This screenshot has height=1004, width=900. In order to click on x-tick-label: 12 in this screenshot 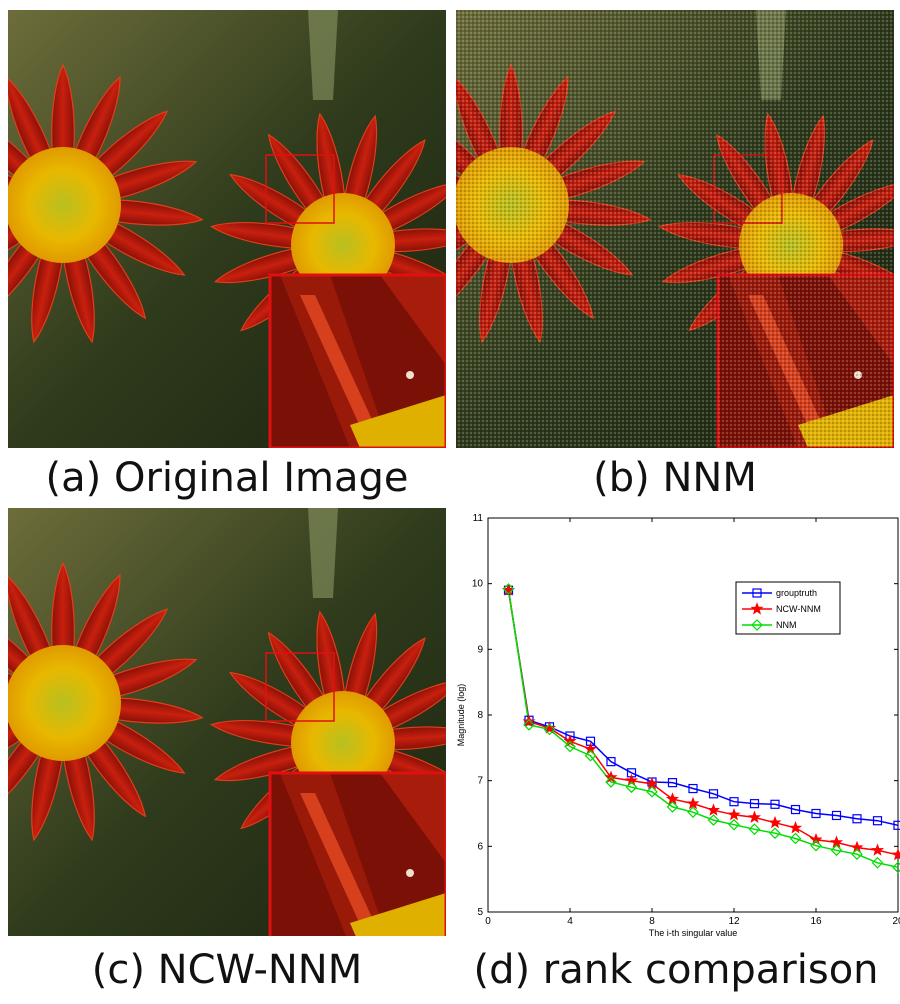, I will do `click(734, 921)`.